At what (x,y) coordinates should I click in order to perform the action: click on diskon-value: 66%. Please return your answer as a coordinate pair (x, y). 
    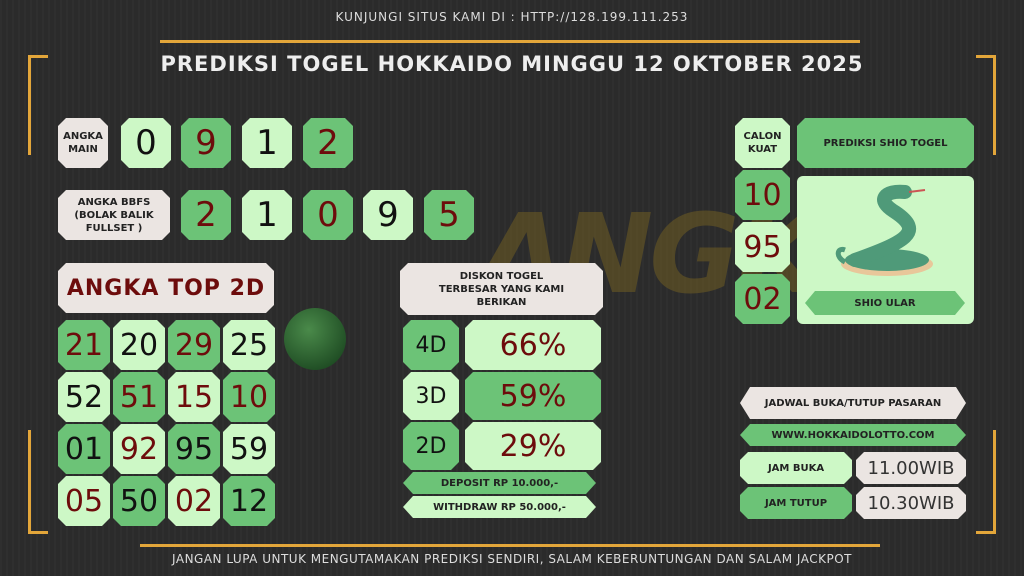
    Looking at the image, I should click on (533, 345).